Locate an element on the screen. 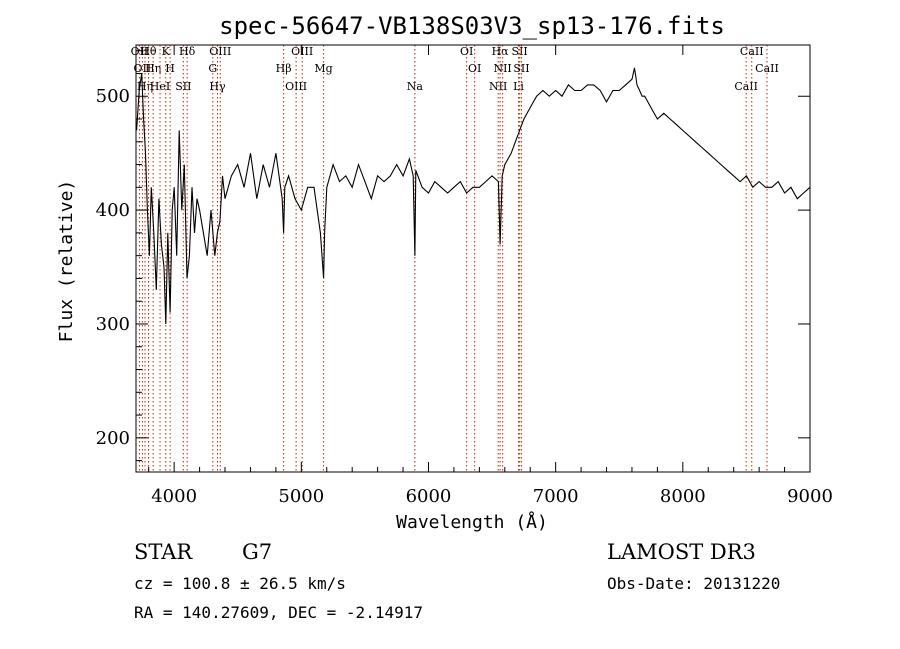 The image size is (900, 649). survey-label: LAMOST DR3 is located at coordinates (681, 552).